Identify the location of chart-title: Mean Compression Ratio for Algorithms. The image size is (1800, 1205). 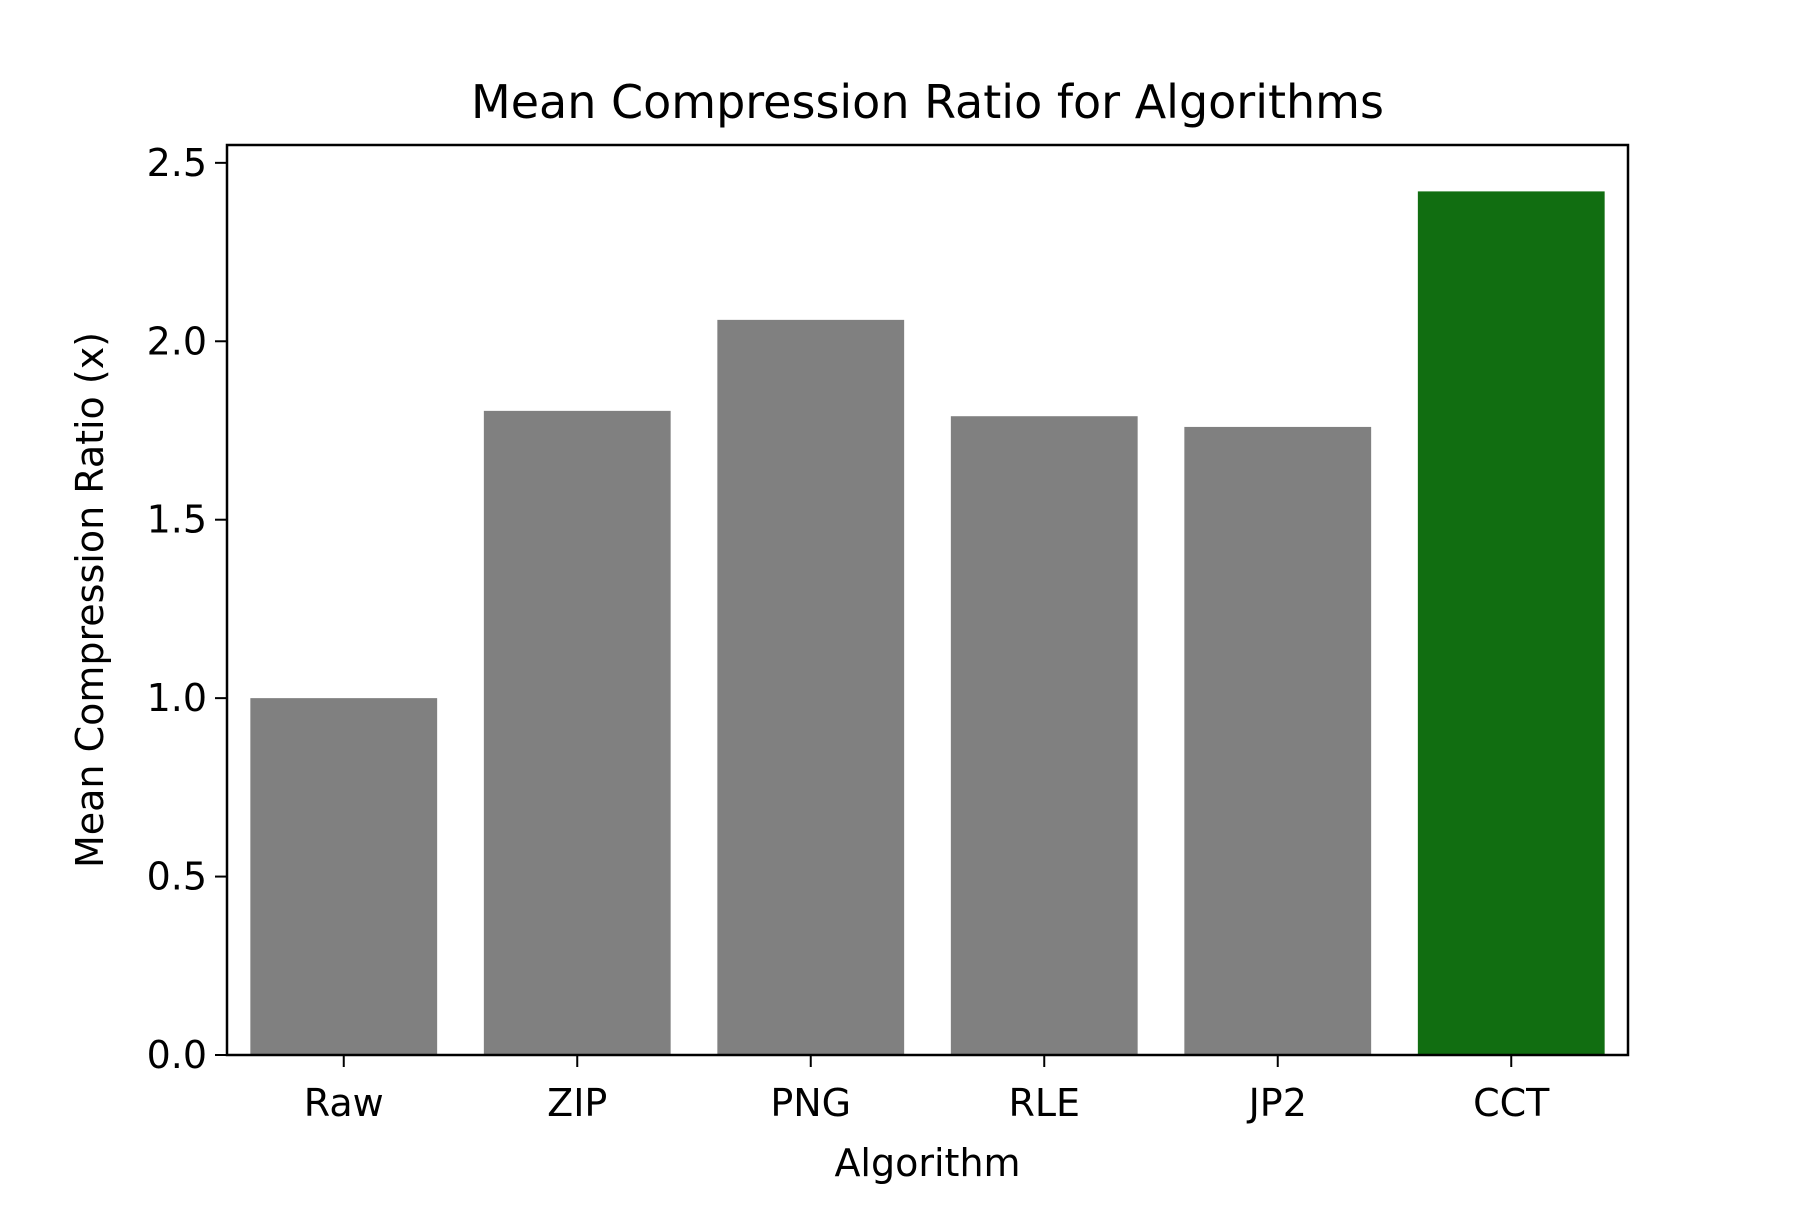
(927, 102).